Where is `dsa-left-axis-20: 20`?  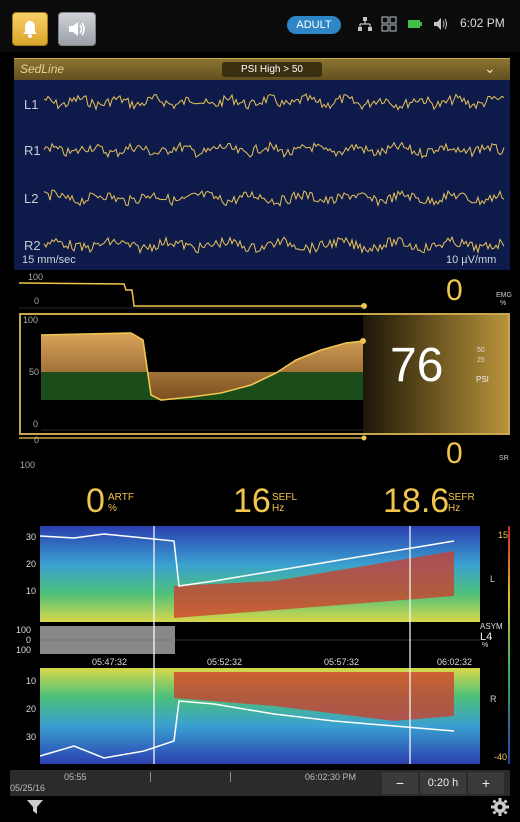
dsa-left-axis-20: 20 is located at coordinates (31, 564).